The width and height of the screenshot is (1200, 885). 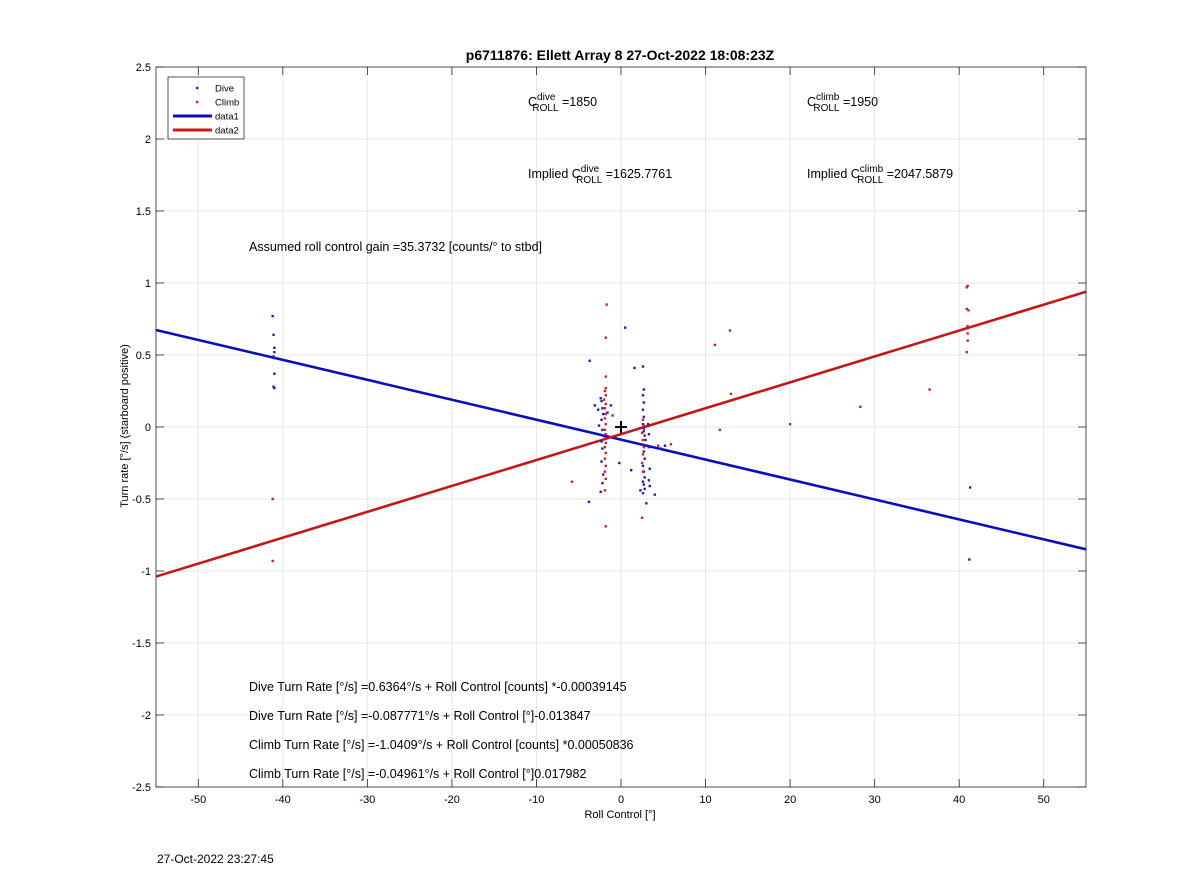 I want to click on legend-label-data2: data2, so click(x=227, y=131).